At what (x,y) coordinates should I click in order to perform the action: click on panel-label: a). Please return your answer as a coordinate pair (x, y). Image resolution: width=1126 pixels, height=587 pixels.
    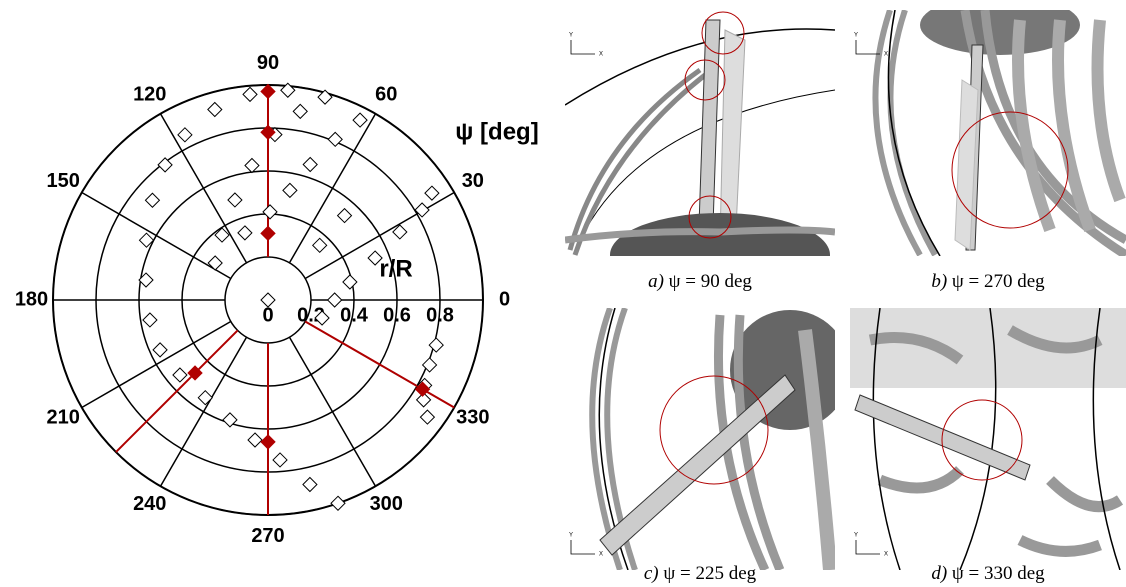
    Looking at the image, I should click on (658, 281).